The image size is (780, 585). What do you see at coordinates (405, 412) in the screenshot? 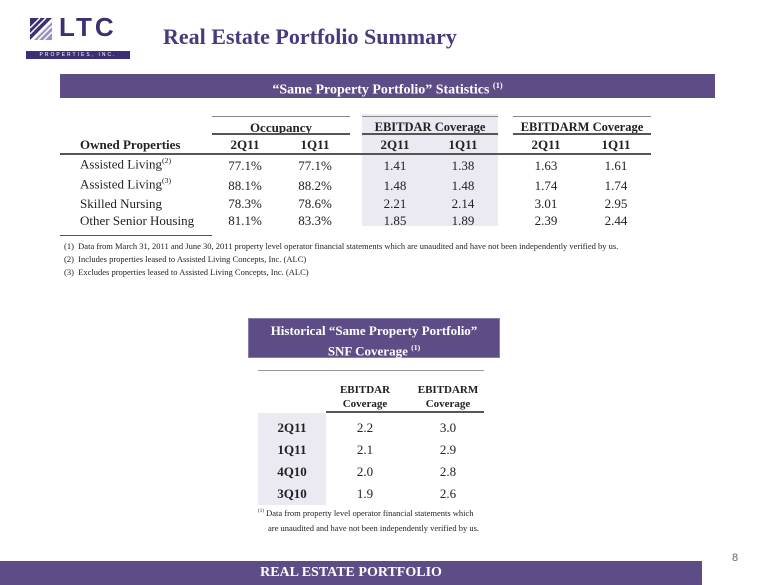
I see `snf-header-rule` at bounding box center [405, 412].